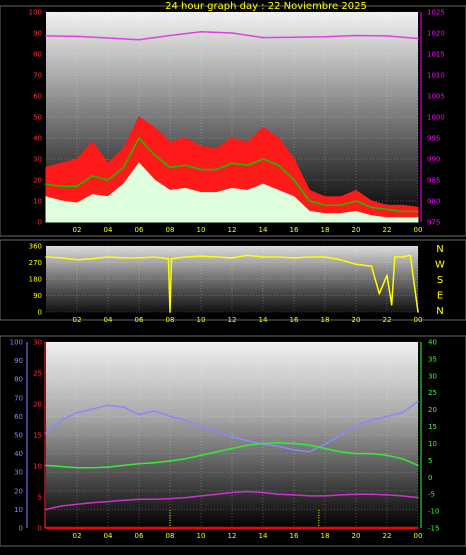  What do you see at coordinates (266, 6) in the screenshot?
I see `chart-title: 24 hour graph day : 22 Noviembre 2025` at bounding box center [266, 6].